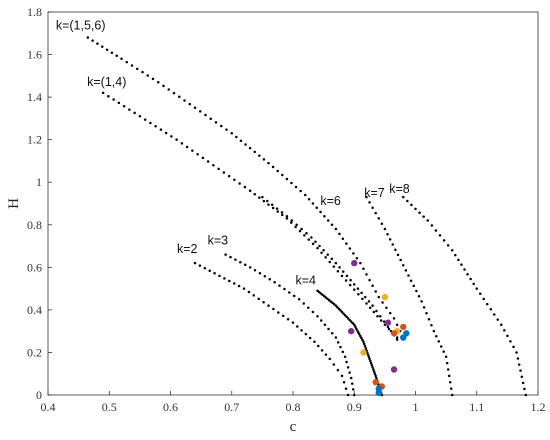  What do you see at coordinates (34, 140) in the screenshot?
I see `y-tick-label: 1.2` at bounding box center [34, 140].